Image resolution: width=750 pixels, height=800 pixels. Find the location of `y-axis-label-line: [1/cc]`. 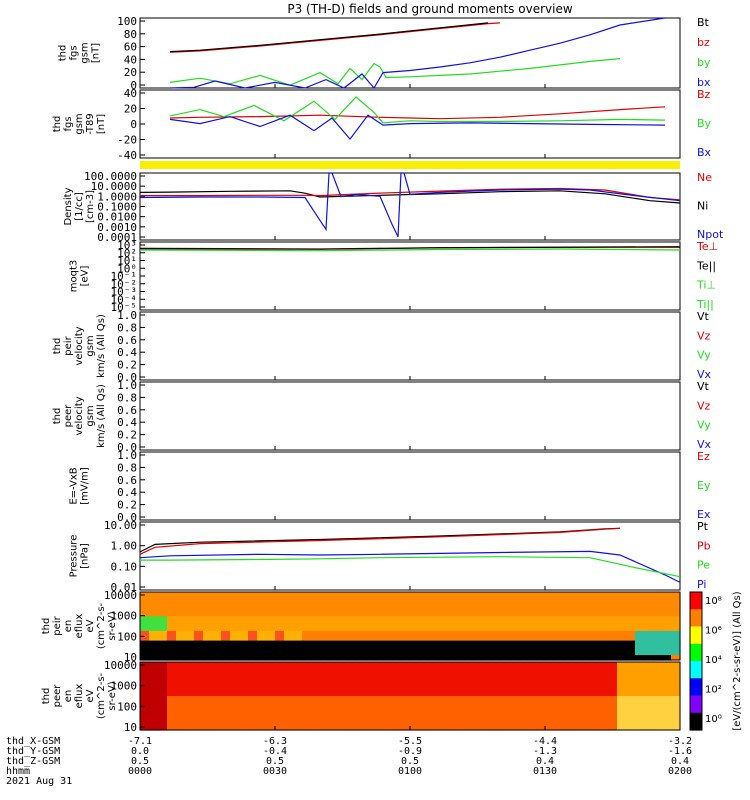

y-axis-label-line: [1/cc] is located at coordinates (79, 206).